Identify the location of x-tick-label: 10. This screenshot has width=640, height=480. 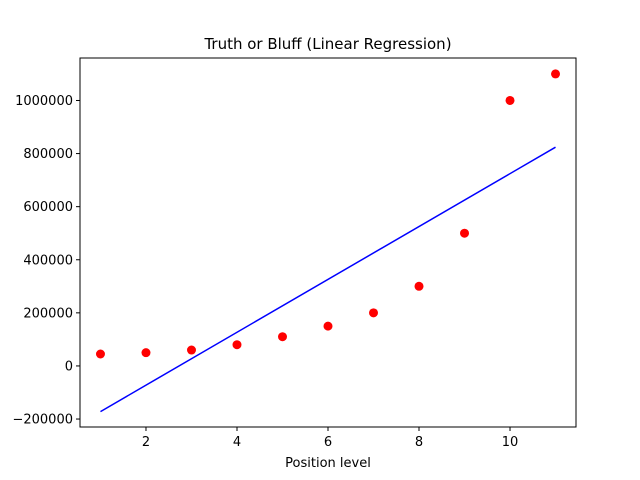
(510, 442).